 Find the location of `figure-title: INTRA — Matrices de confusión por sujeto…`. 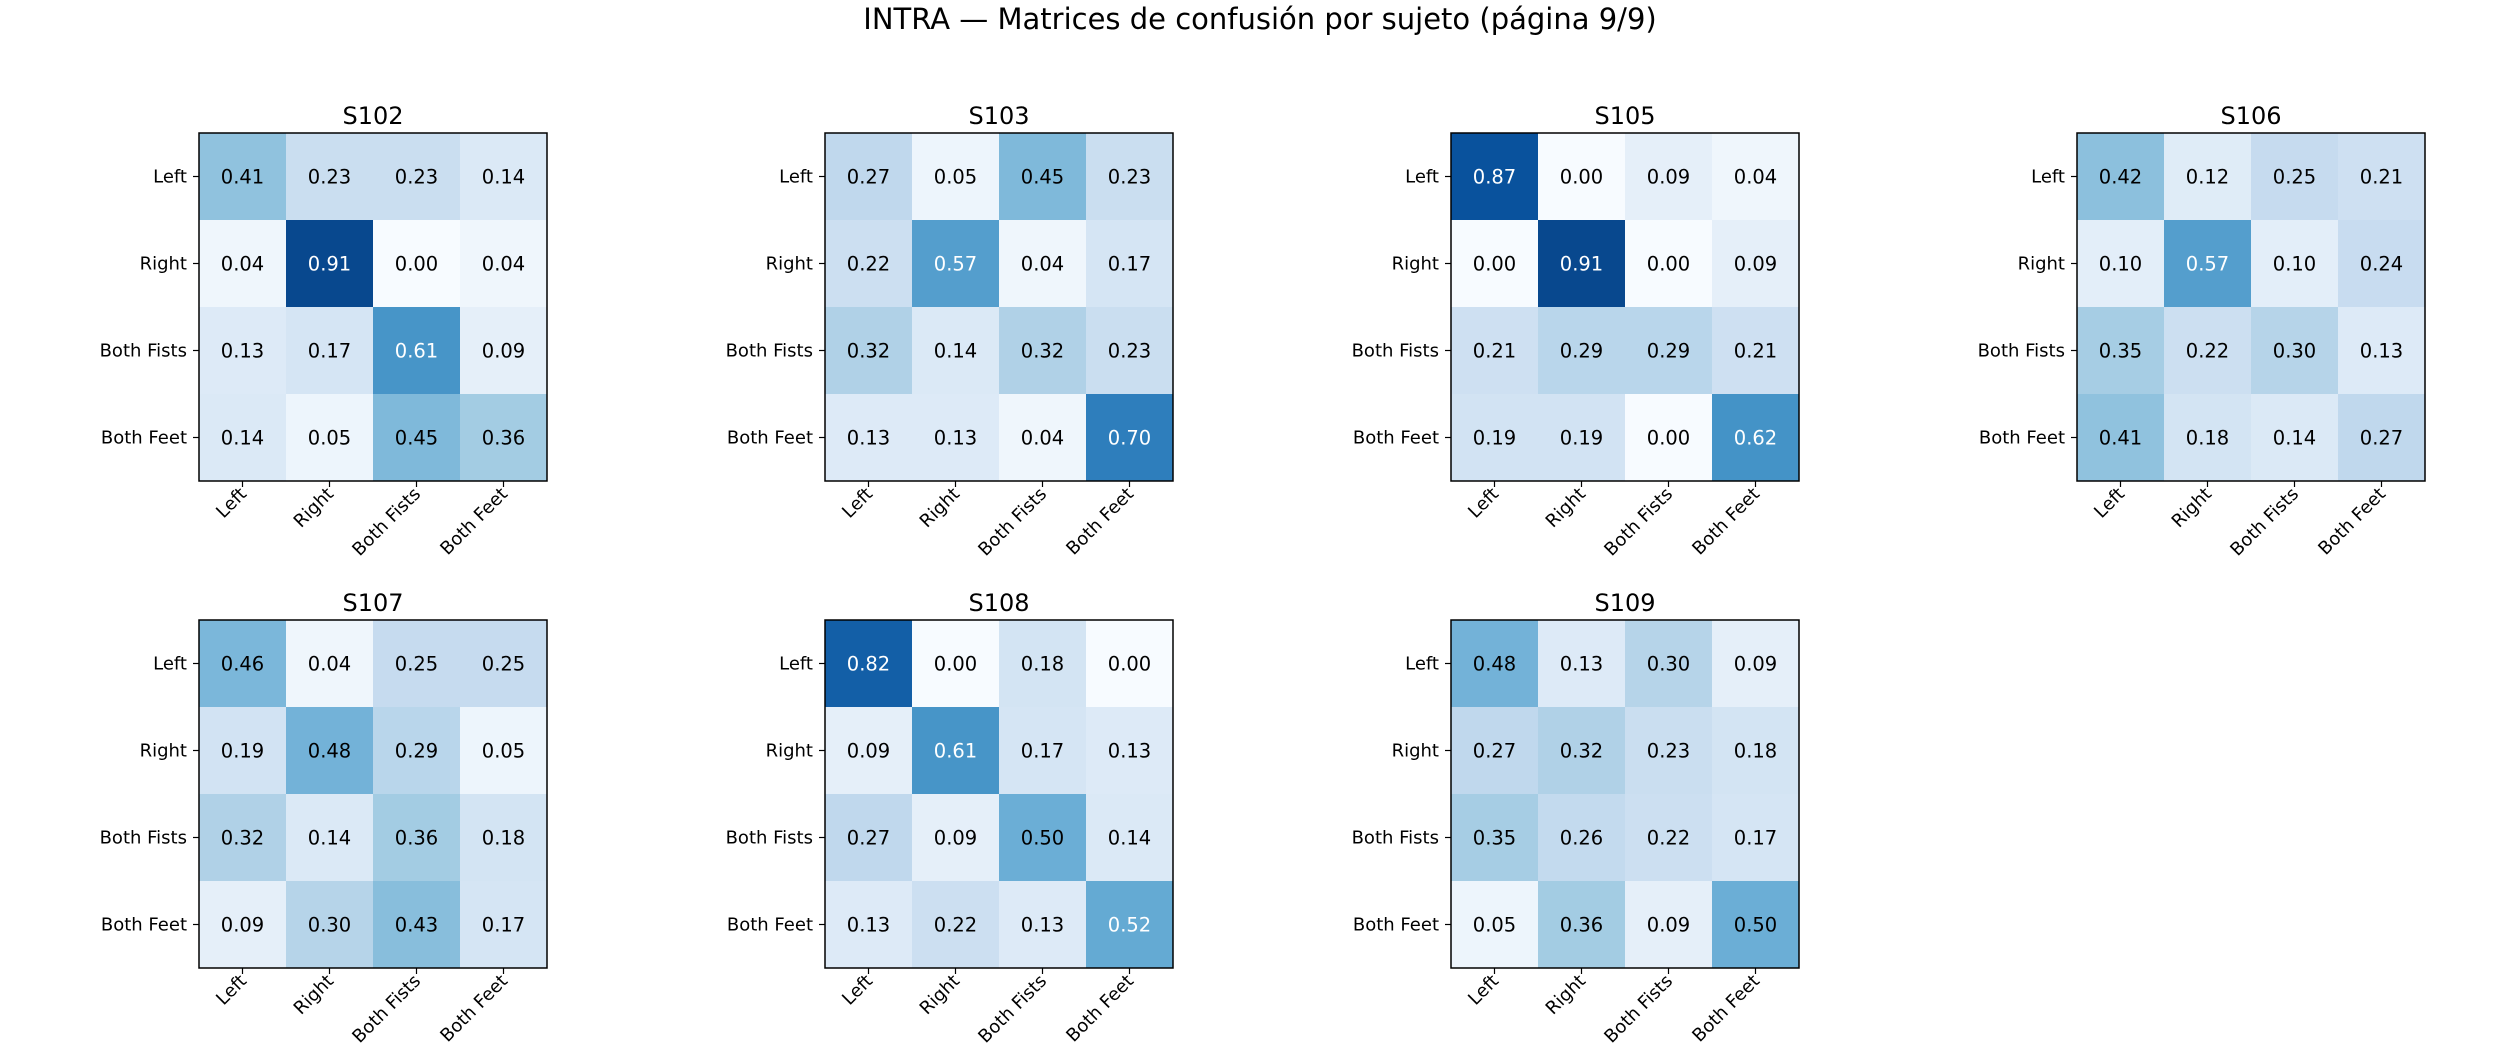

figure-title: INTRA — Matrices de confusión por sujeto… is located at coordinates (1259, 19).